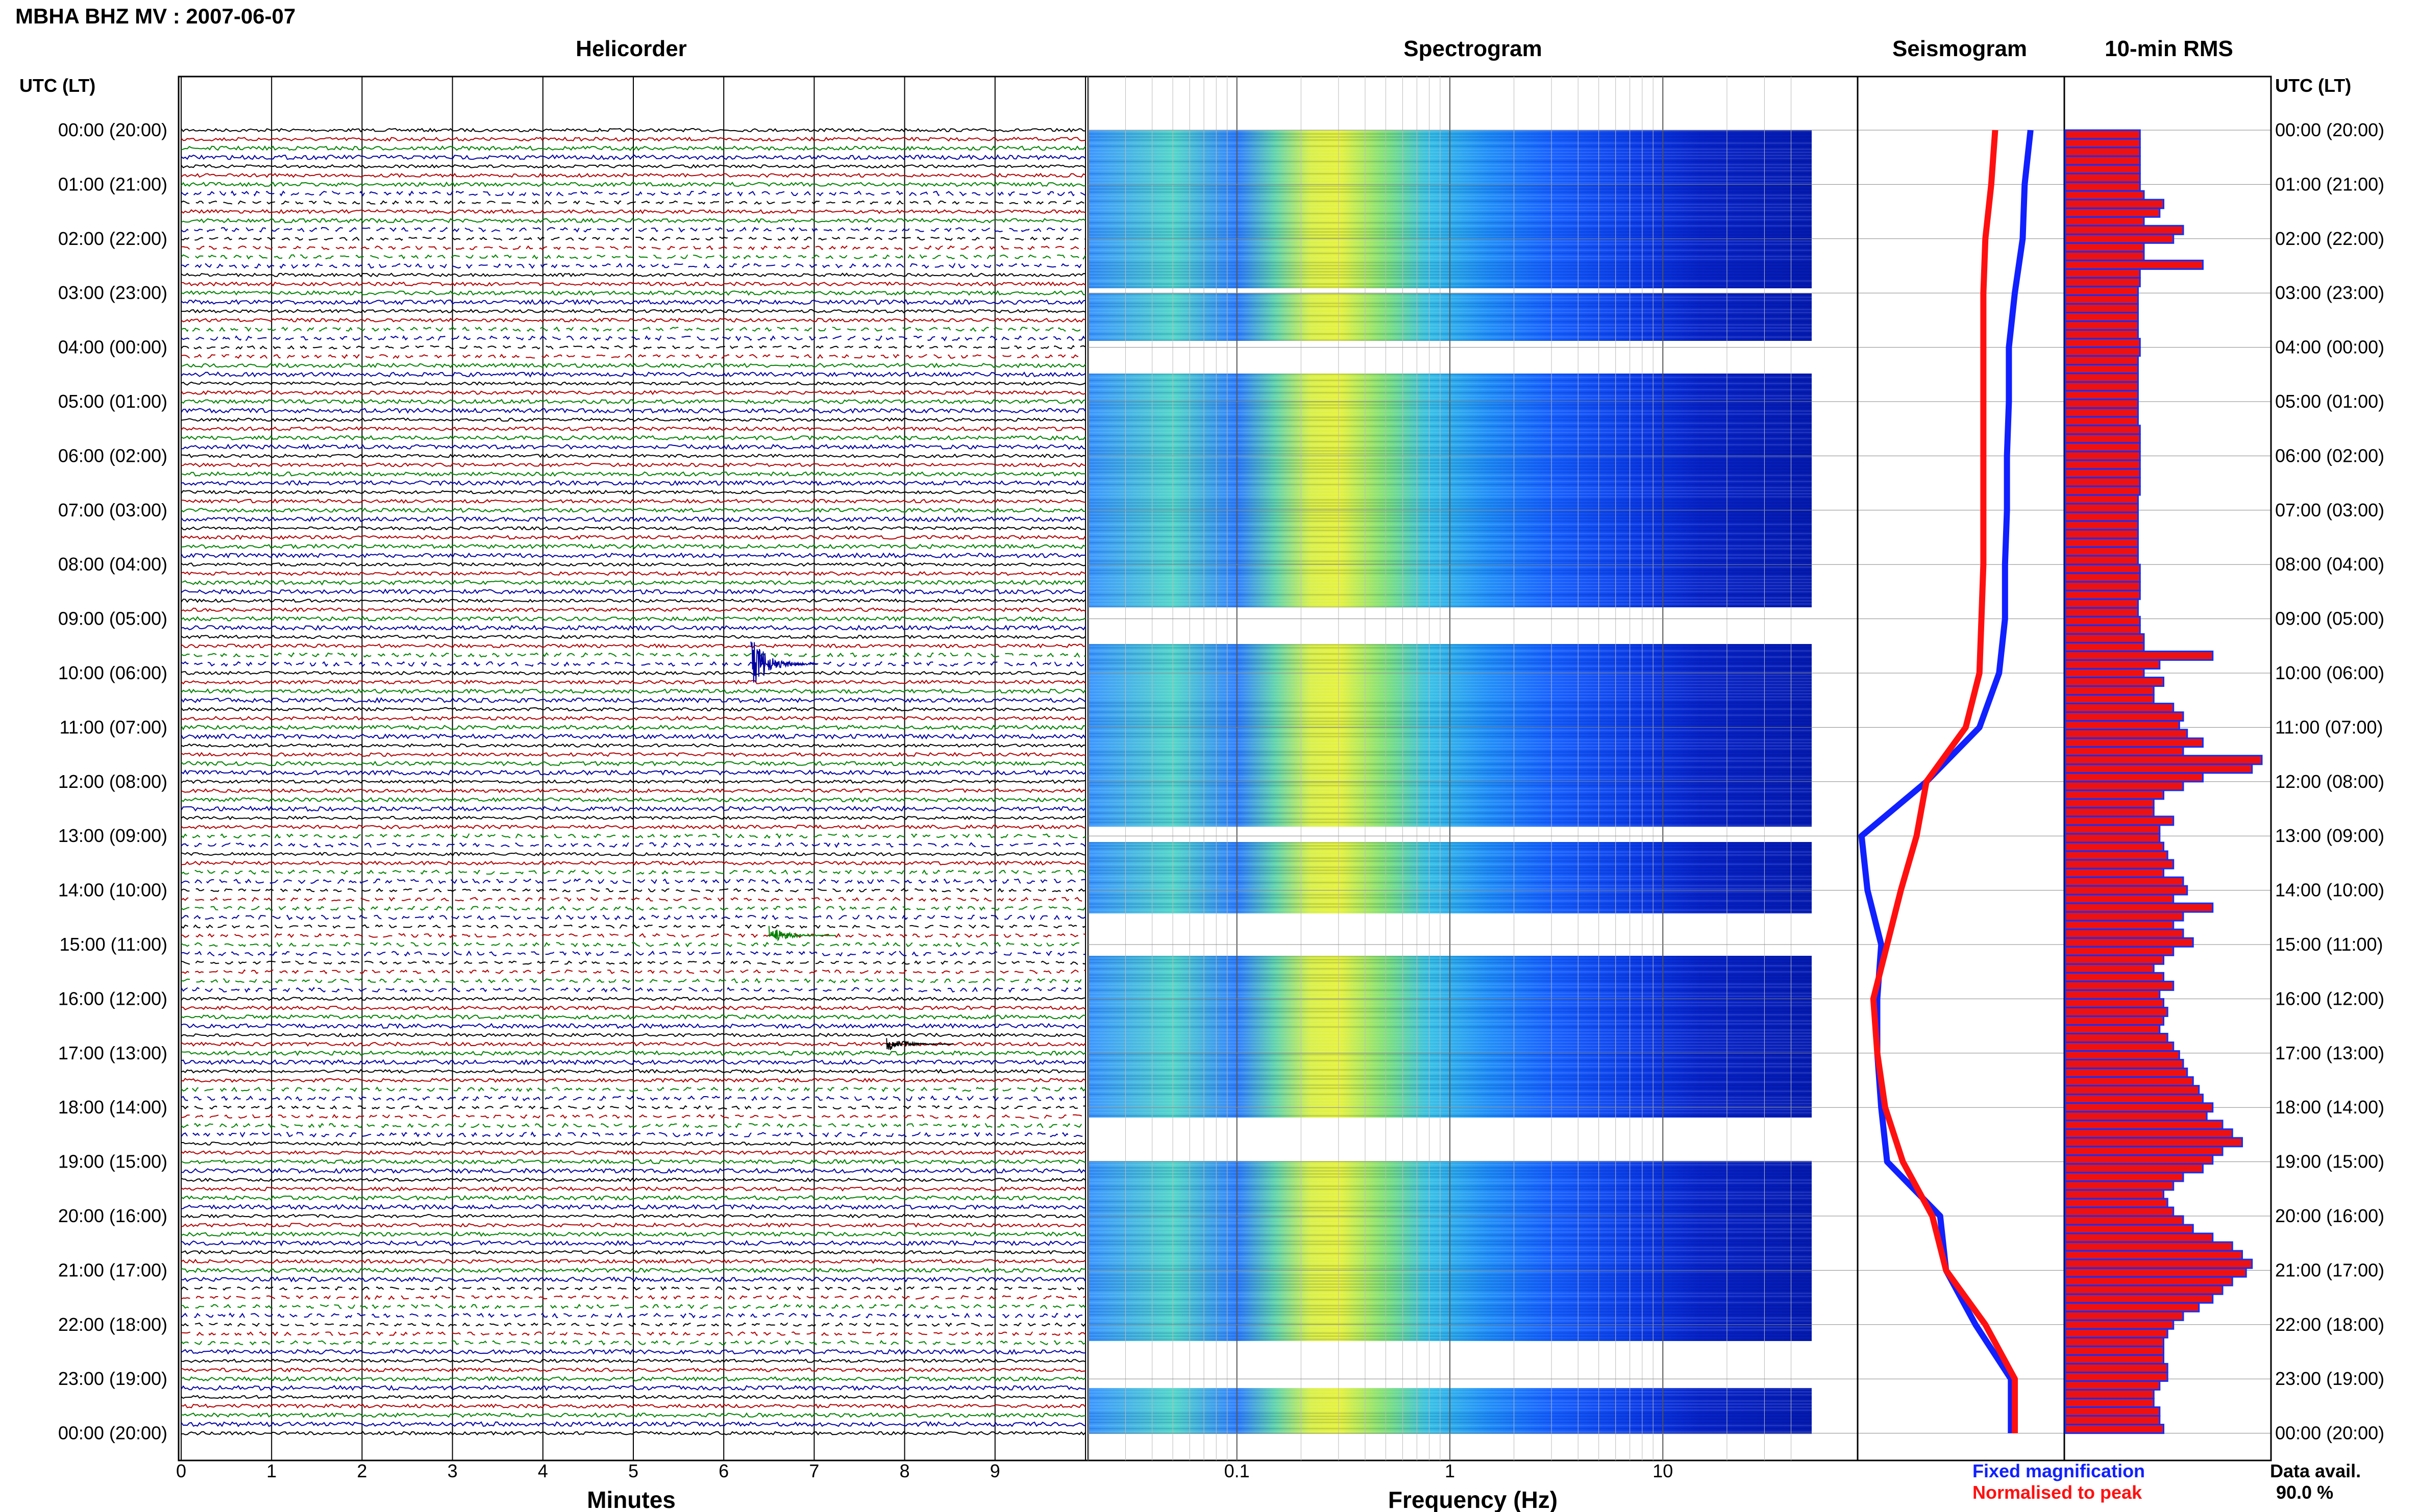  What do you see at coordinates (2329, 510) in the screenshot?
I see `time-label-right: 07:00 (03:00)` at bounding box center [2329, 510].